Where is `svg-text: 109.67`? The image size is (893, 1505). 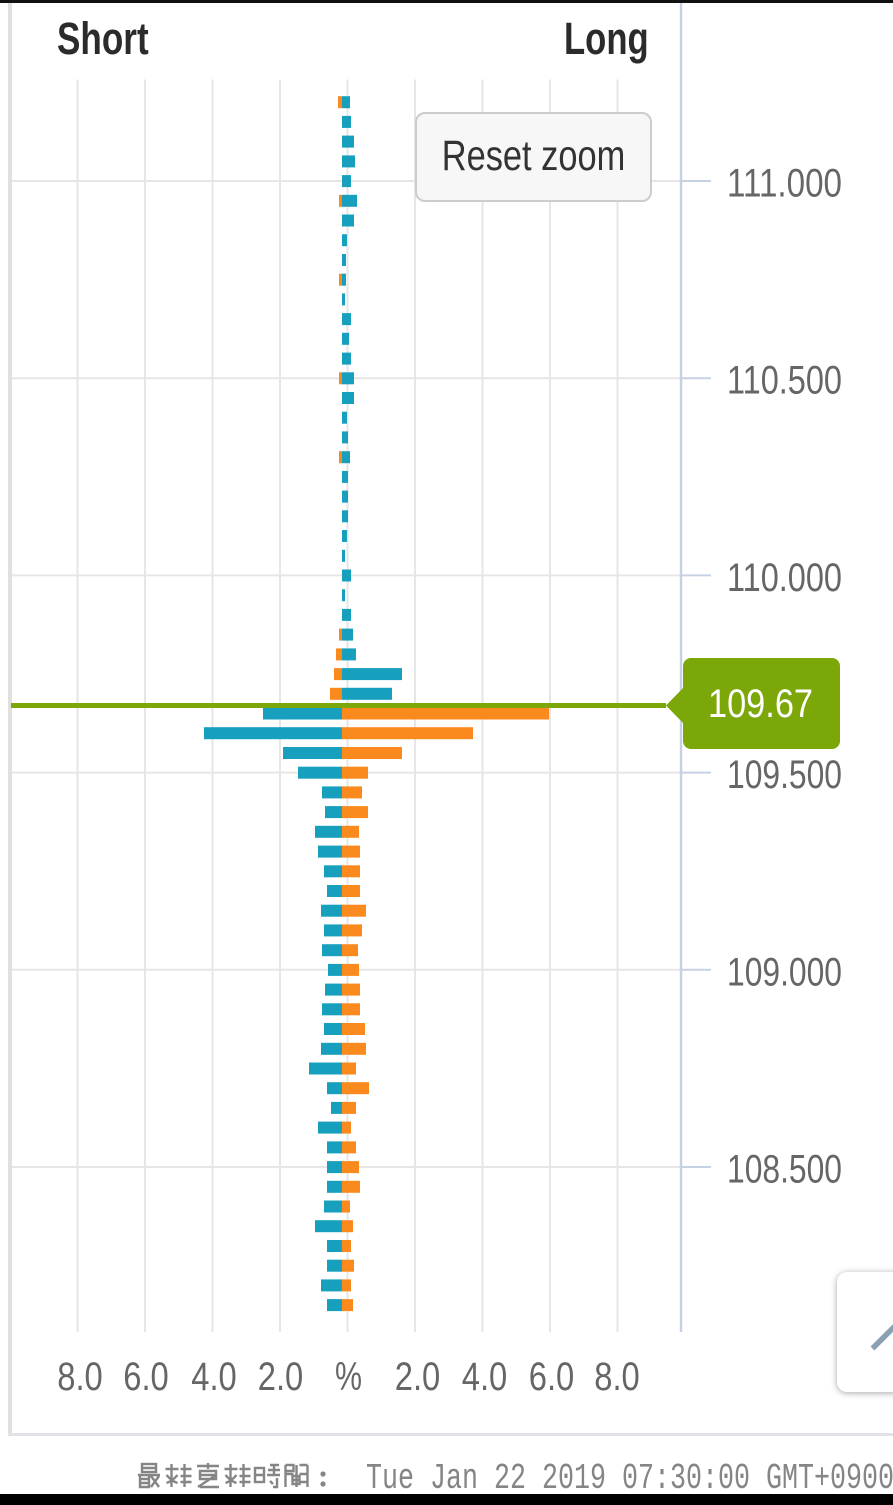 svg-text: 109.67 is located at coordinates (760, 704).